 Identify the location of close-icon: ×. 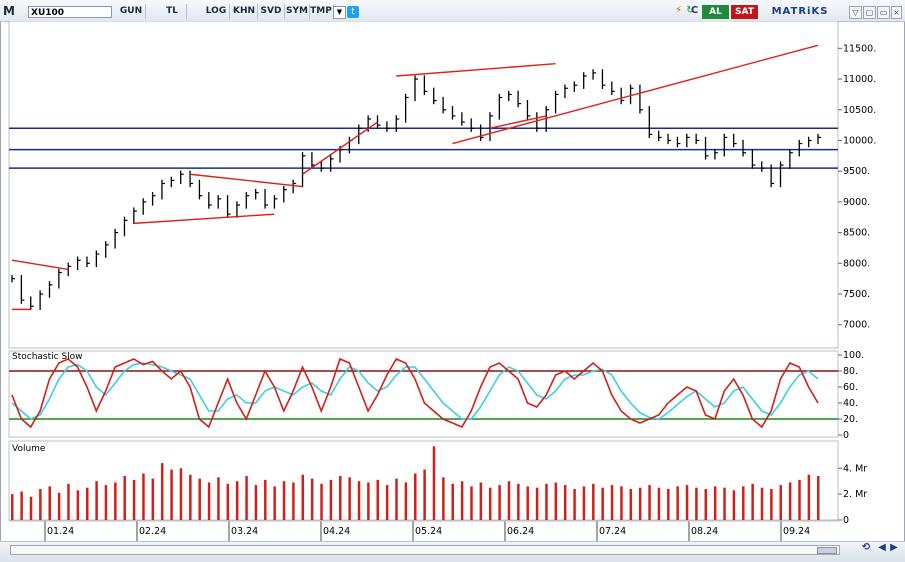
(896, 12).